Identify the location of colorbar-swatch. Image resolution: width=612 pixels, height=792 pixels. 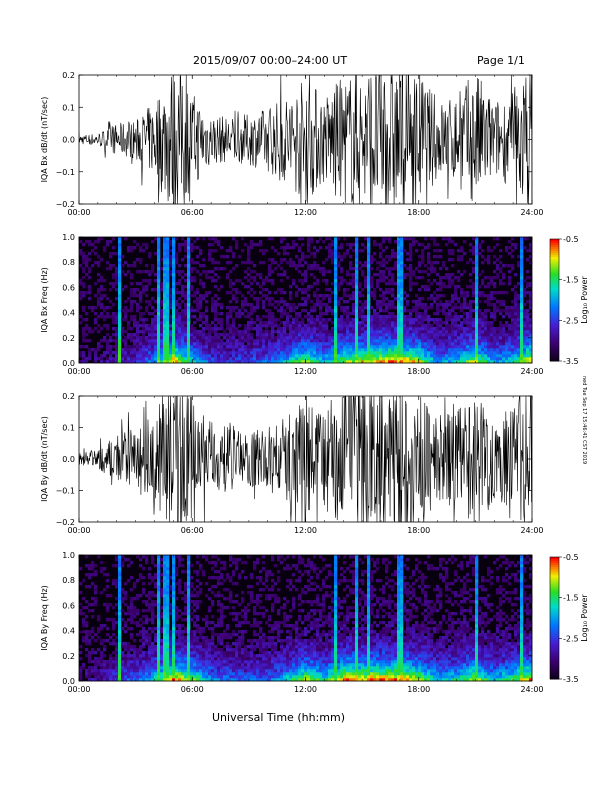
(554, 289).